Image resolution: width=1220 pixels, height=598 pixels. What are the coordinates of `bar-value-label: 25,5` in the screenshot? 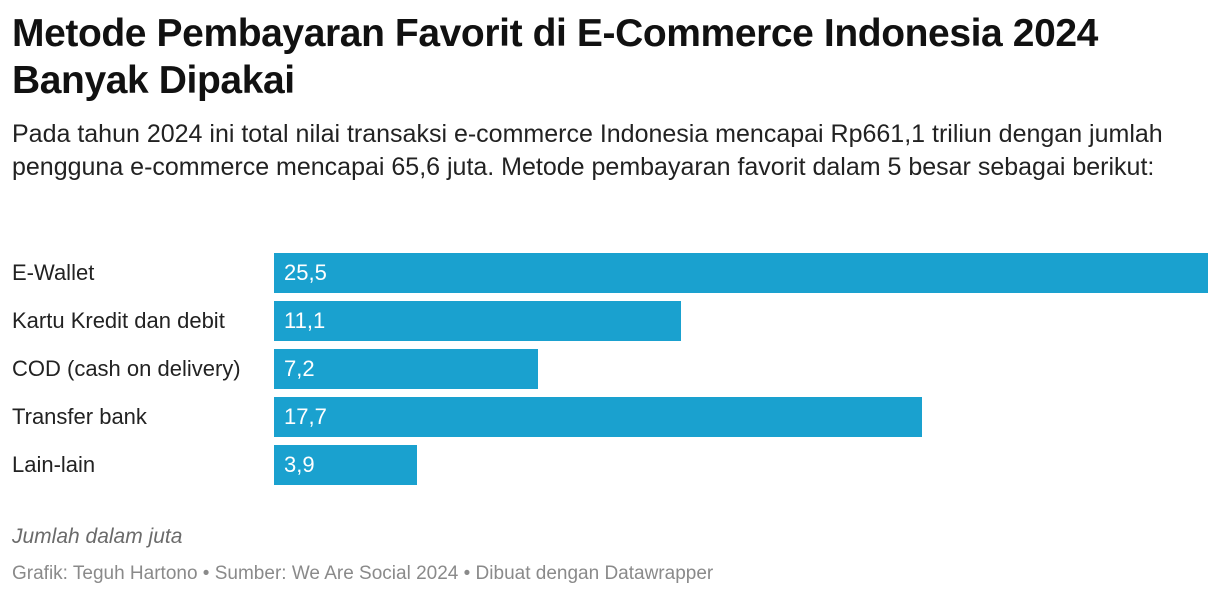 It's located at (305, 272).